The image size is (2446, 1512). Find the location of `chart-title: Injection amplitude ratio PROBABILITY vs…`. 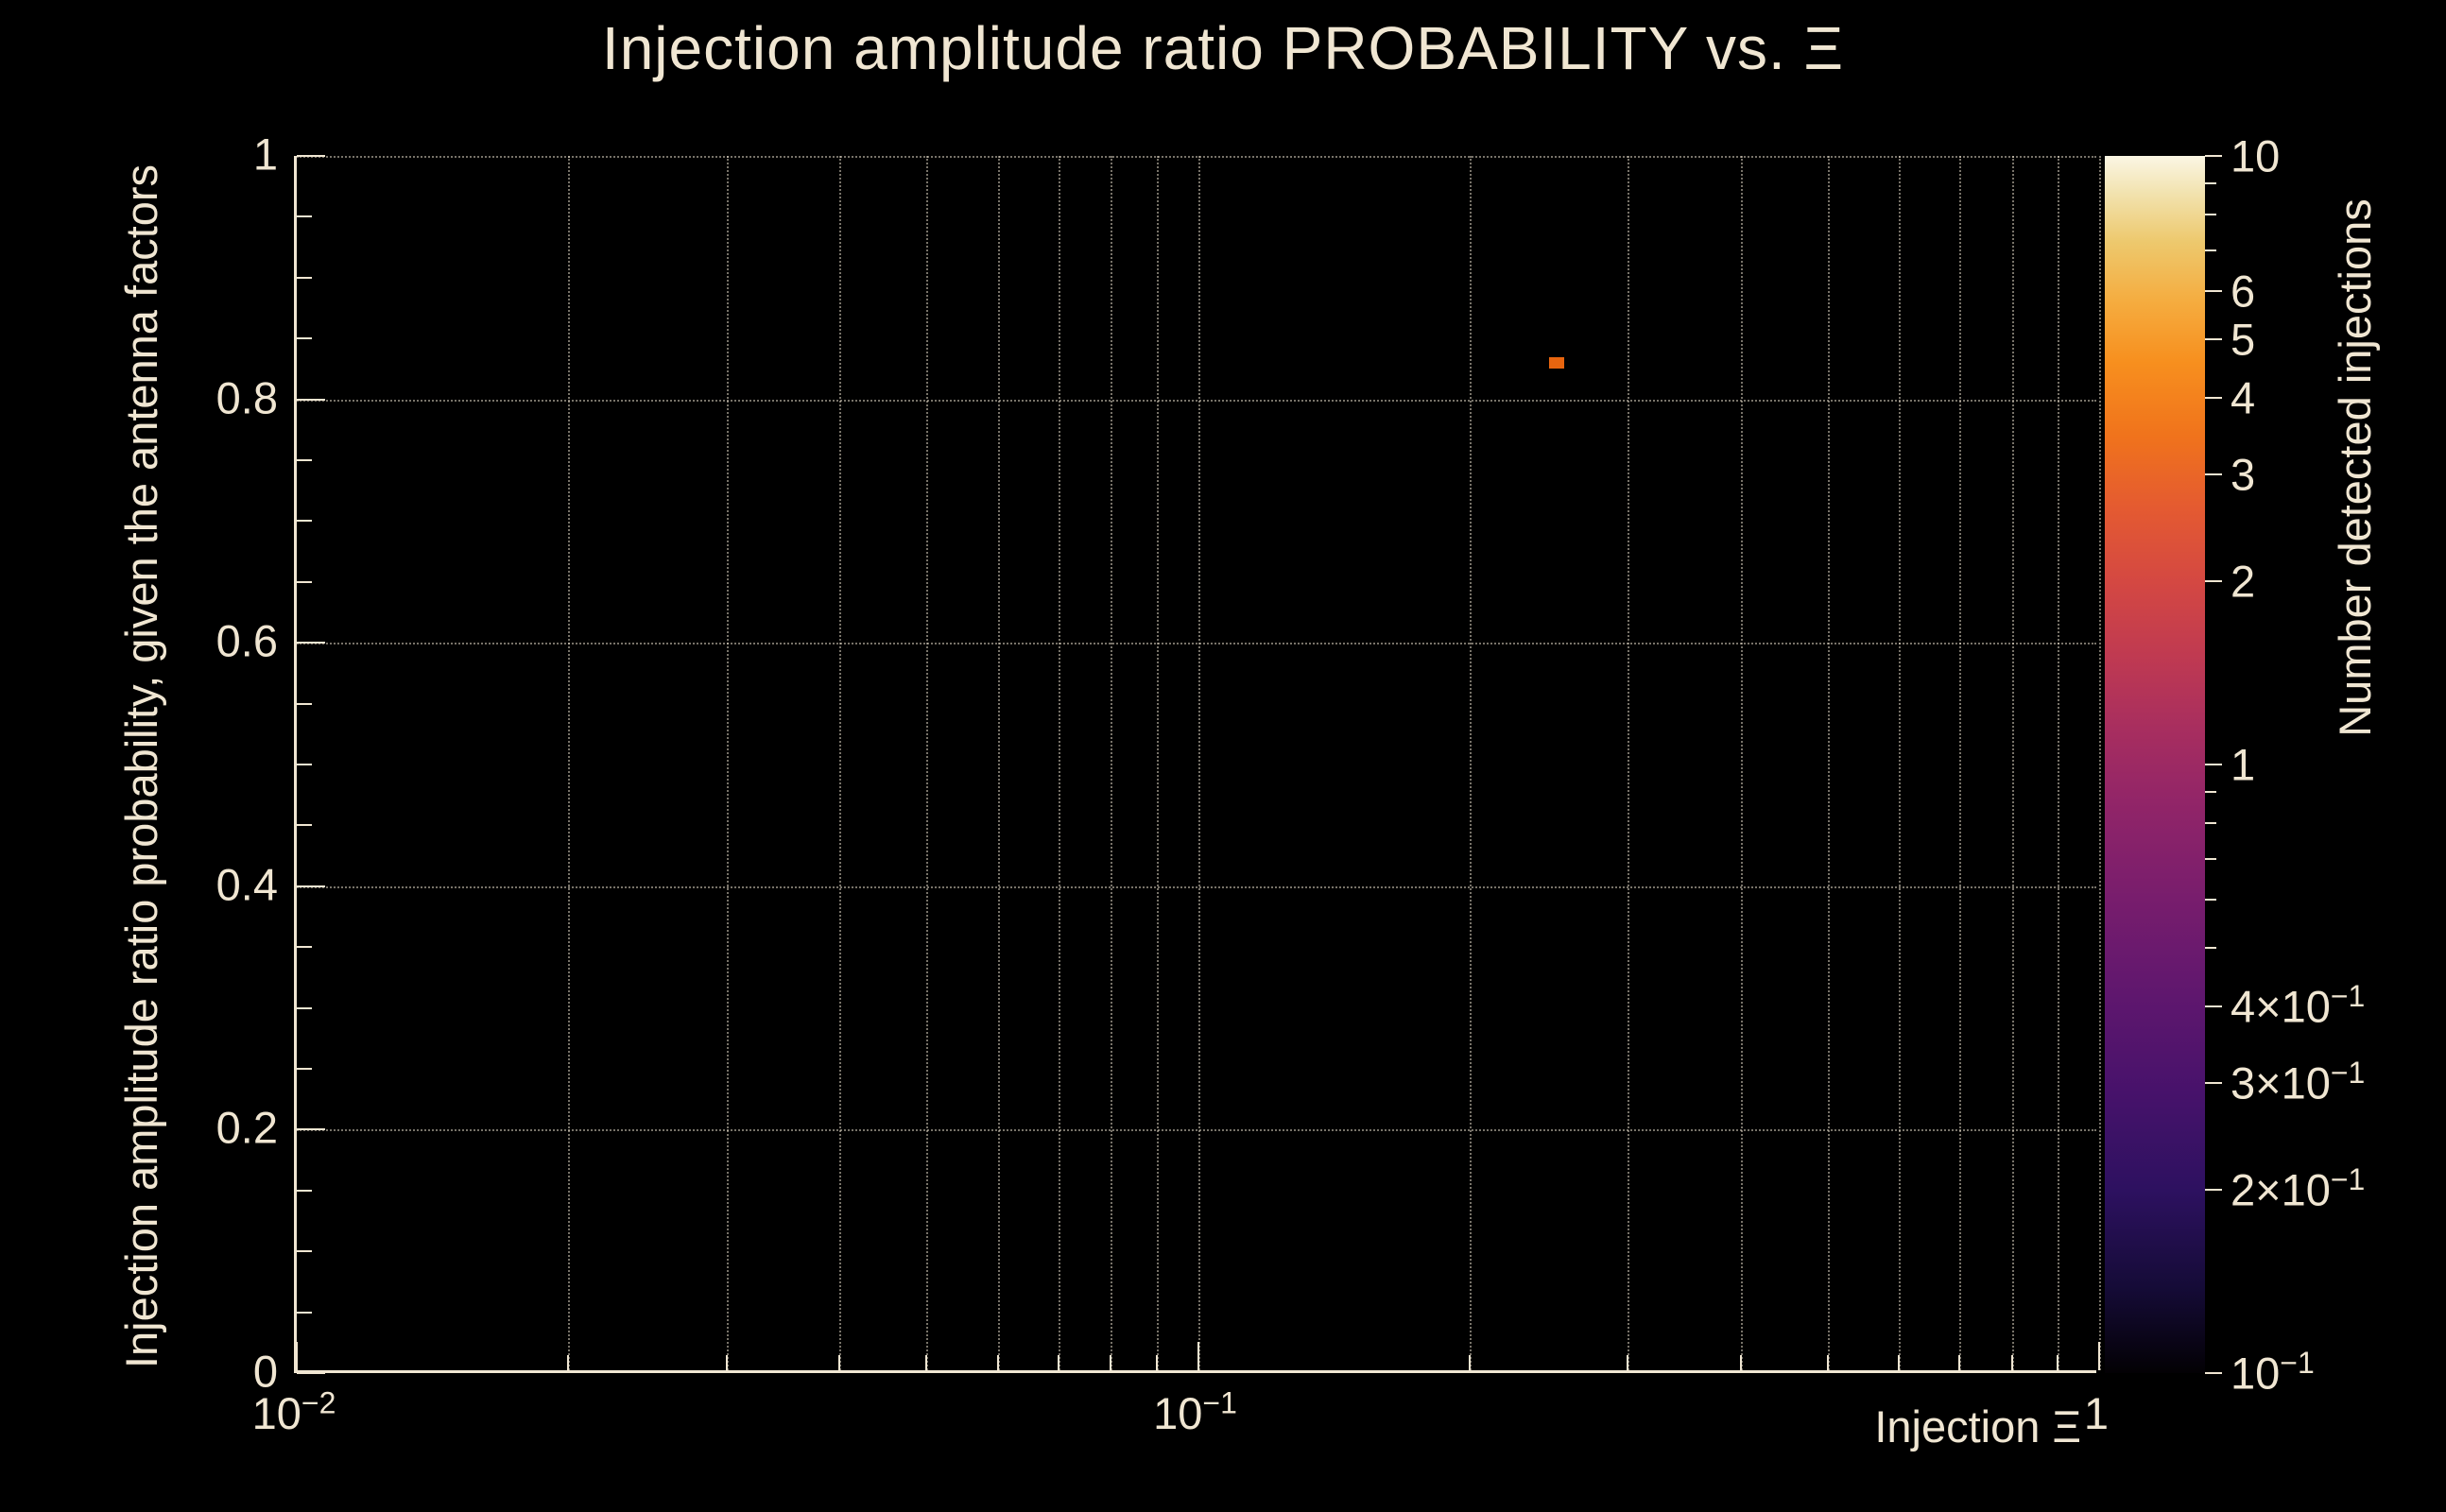

chart-title: Injection amplitude ratio PROBABILITY vs… is located at coordinates (1223, 48).